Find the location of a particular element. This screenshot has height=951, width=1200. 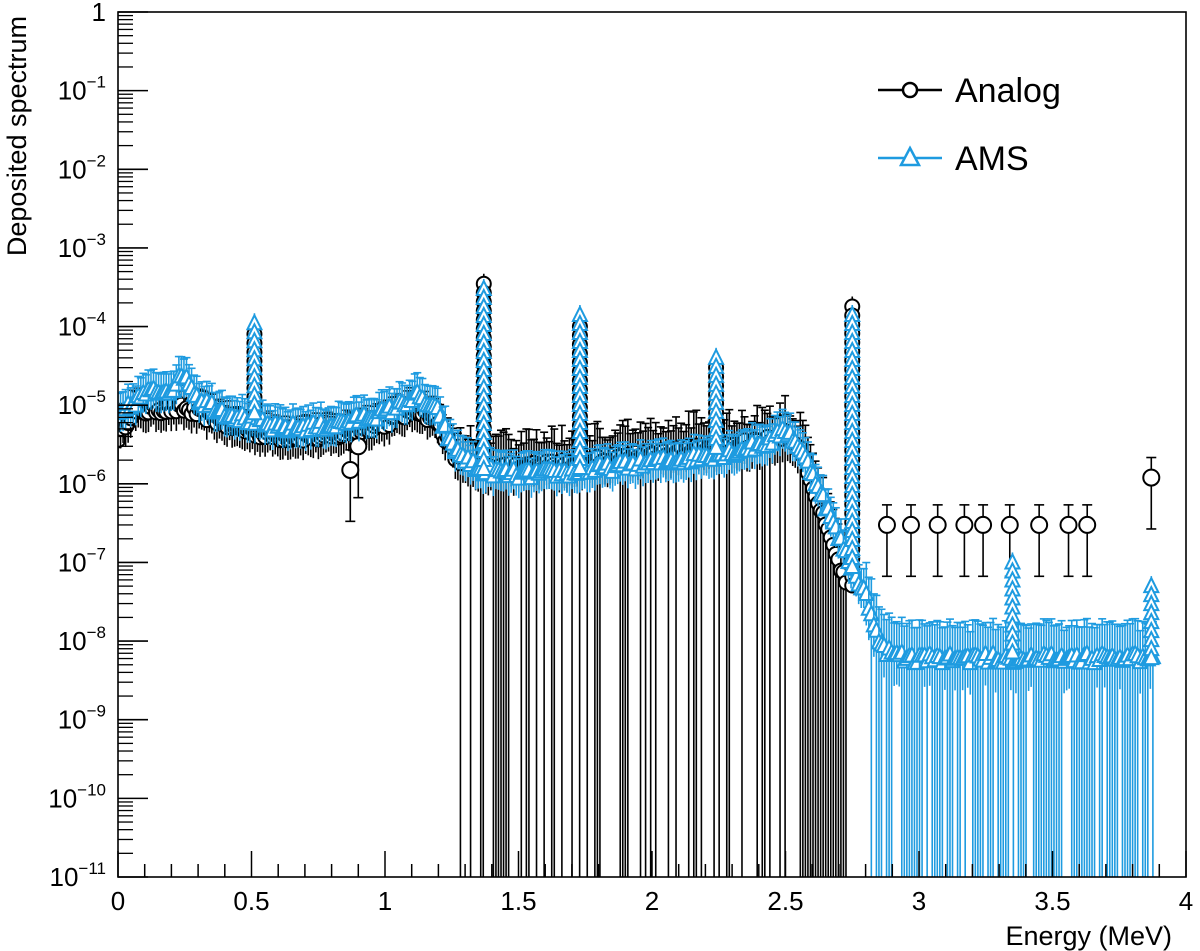

x-tick-label: 0.5 is located at coordinates (251, 901).